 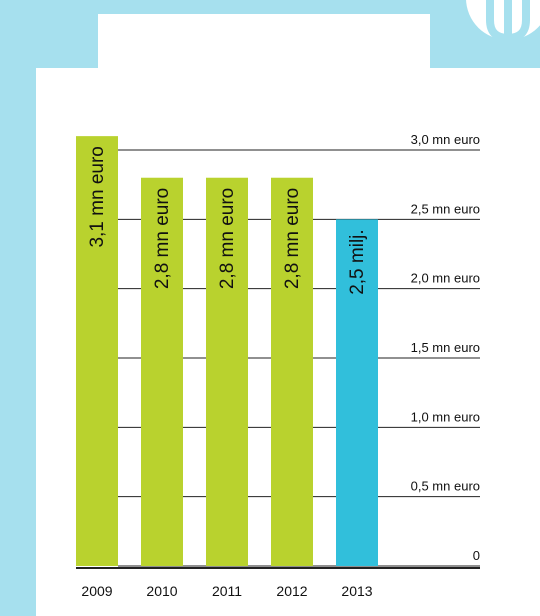 I want to click on x-tick-label-2011: 2011, so click(x=227, y=591).